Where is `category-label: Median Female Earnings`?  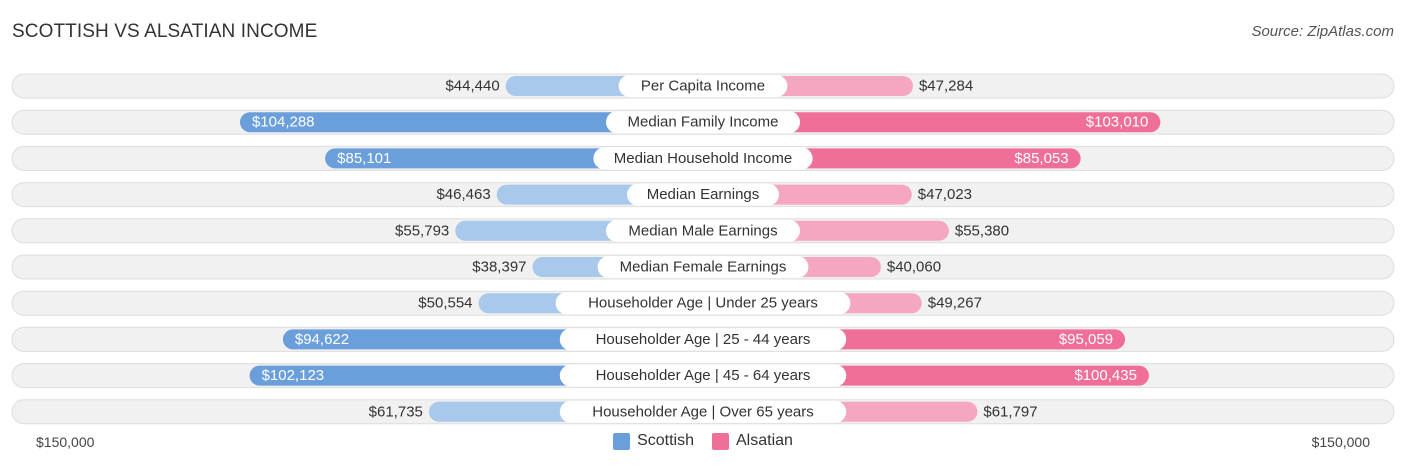
category-label: Median Female Earnings is located at coordinates (703, 267).